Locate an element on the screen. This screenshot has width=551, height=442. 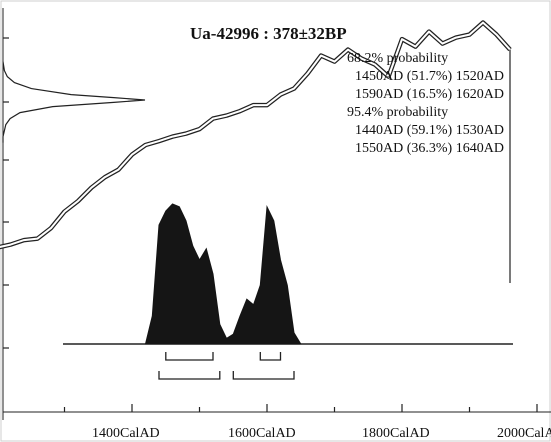
x-axis-ticks is located at coordinates (300, 408).